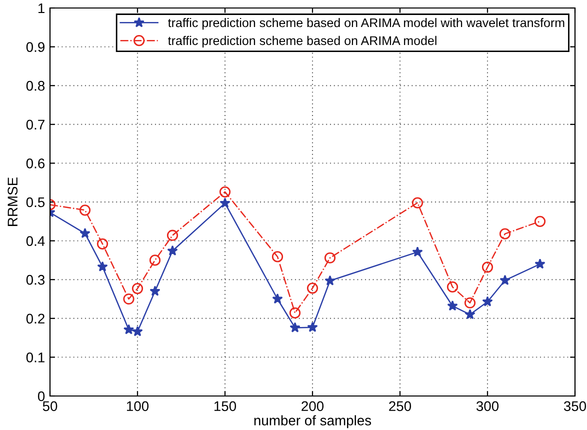  Describe the element at coordinates (35, 163) in the screenshot. I see `y-tick-label: 0.6` at that location.